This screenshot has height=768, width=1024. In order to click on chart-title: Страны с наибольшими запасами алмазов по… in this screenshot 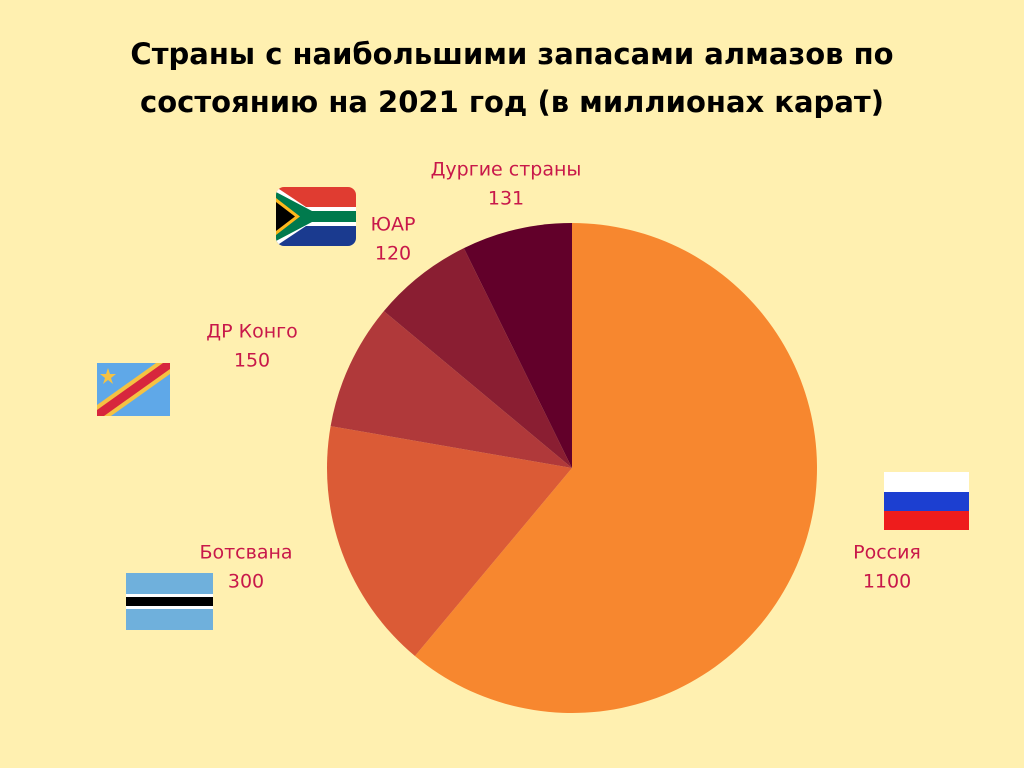, I will do `click(512, 78)`.